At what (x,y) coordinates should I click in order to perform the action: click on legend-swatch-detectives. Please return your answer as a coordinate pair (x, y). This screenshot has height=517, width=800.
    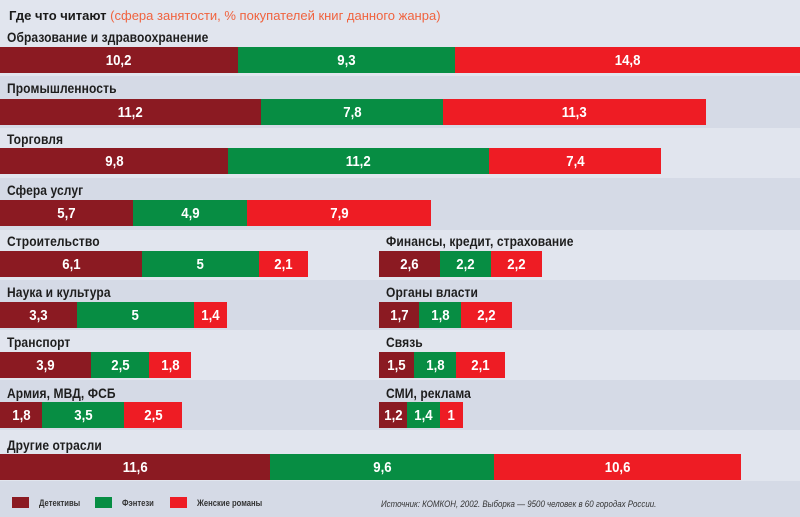
    Looking at the image, I should click on (20, 502).